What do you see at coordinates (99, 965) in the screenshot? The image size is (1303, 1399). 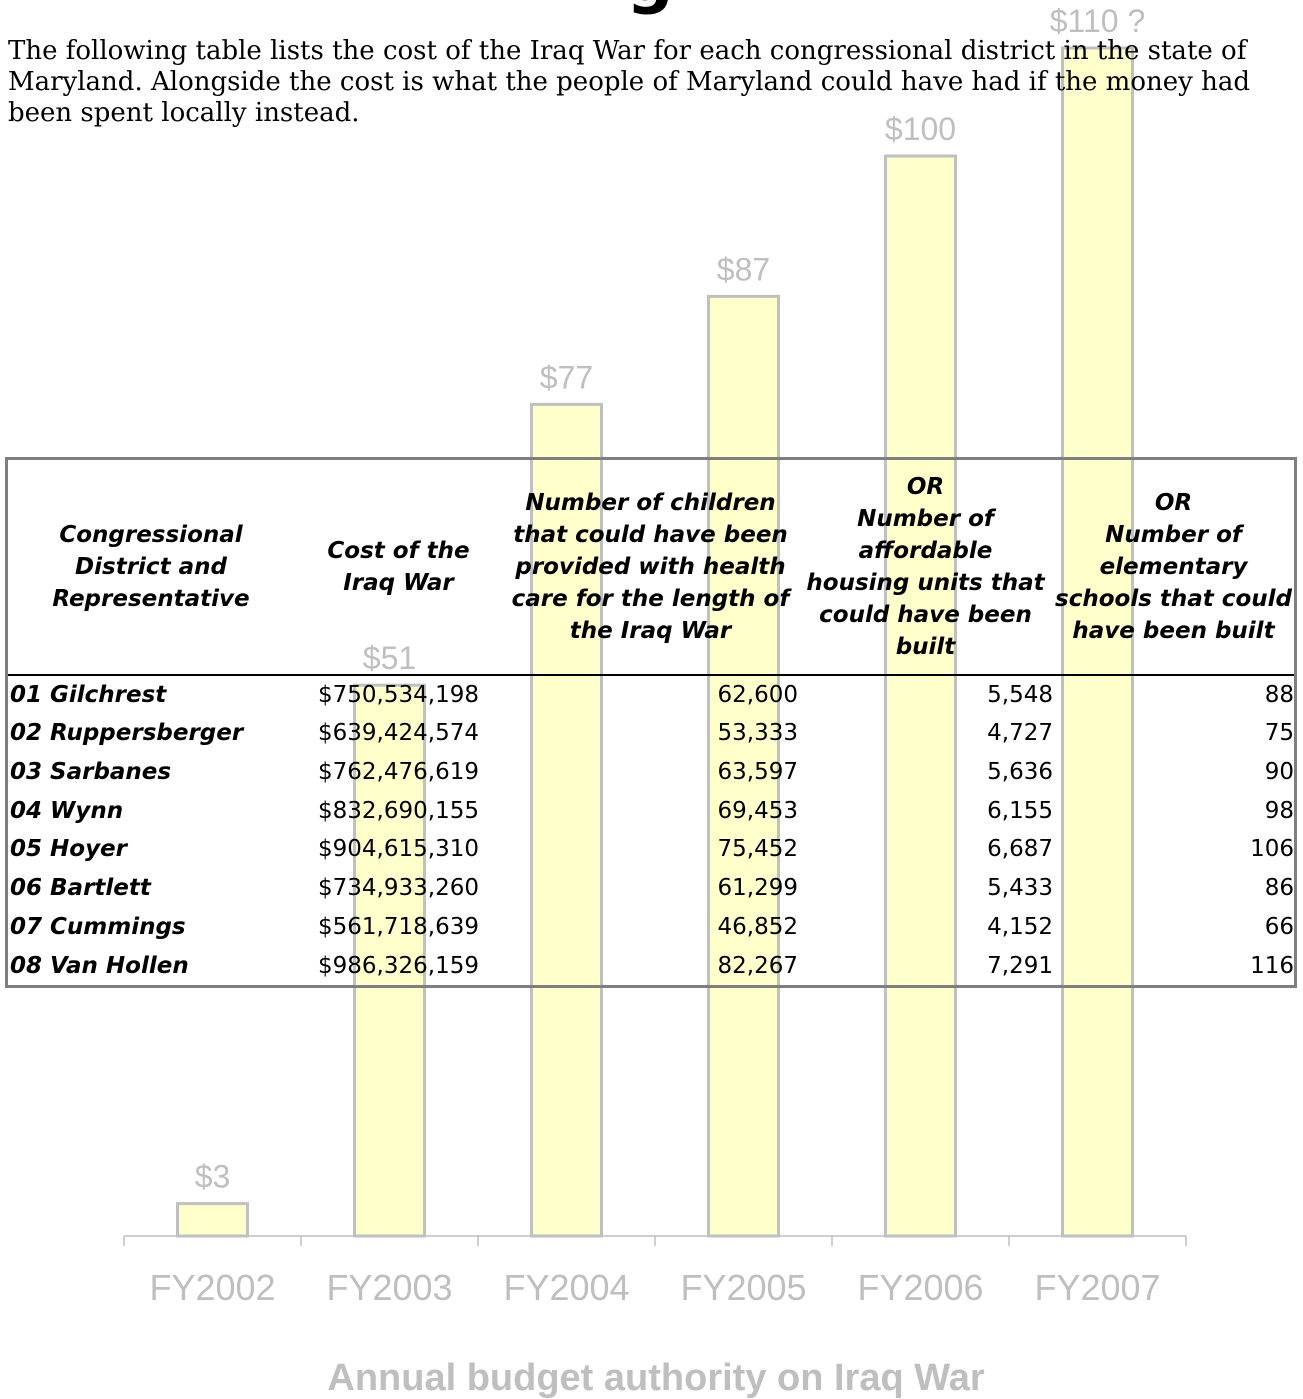 I see `representative-cell: 08 Van Hollen` at bounding box center [99, 965].